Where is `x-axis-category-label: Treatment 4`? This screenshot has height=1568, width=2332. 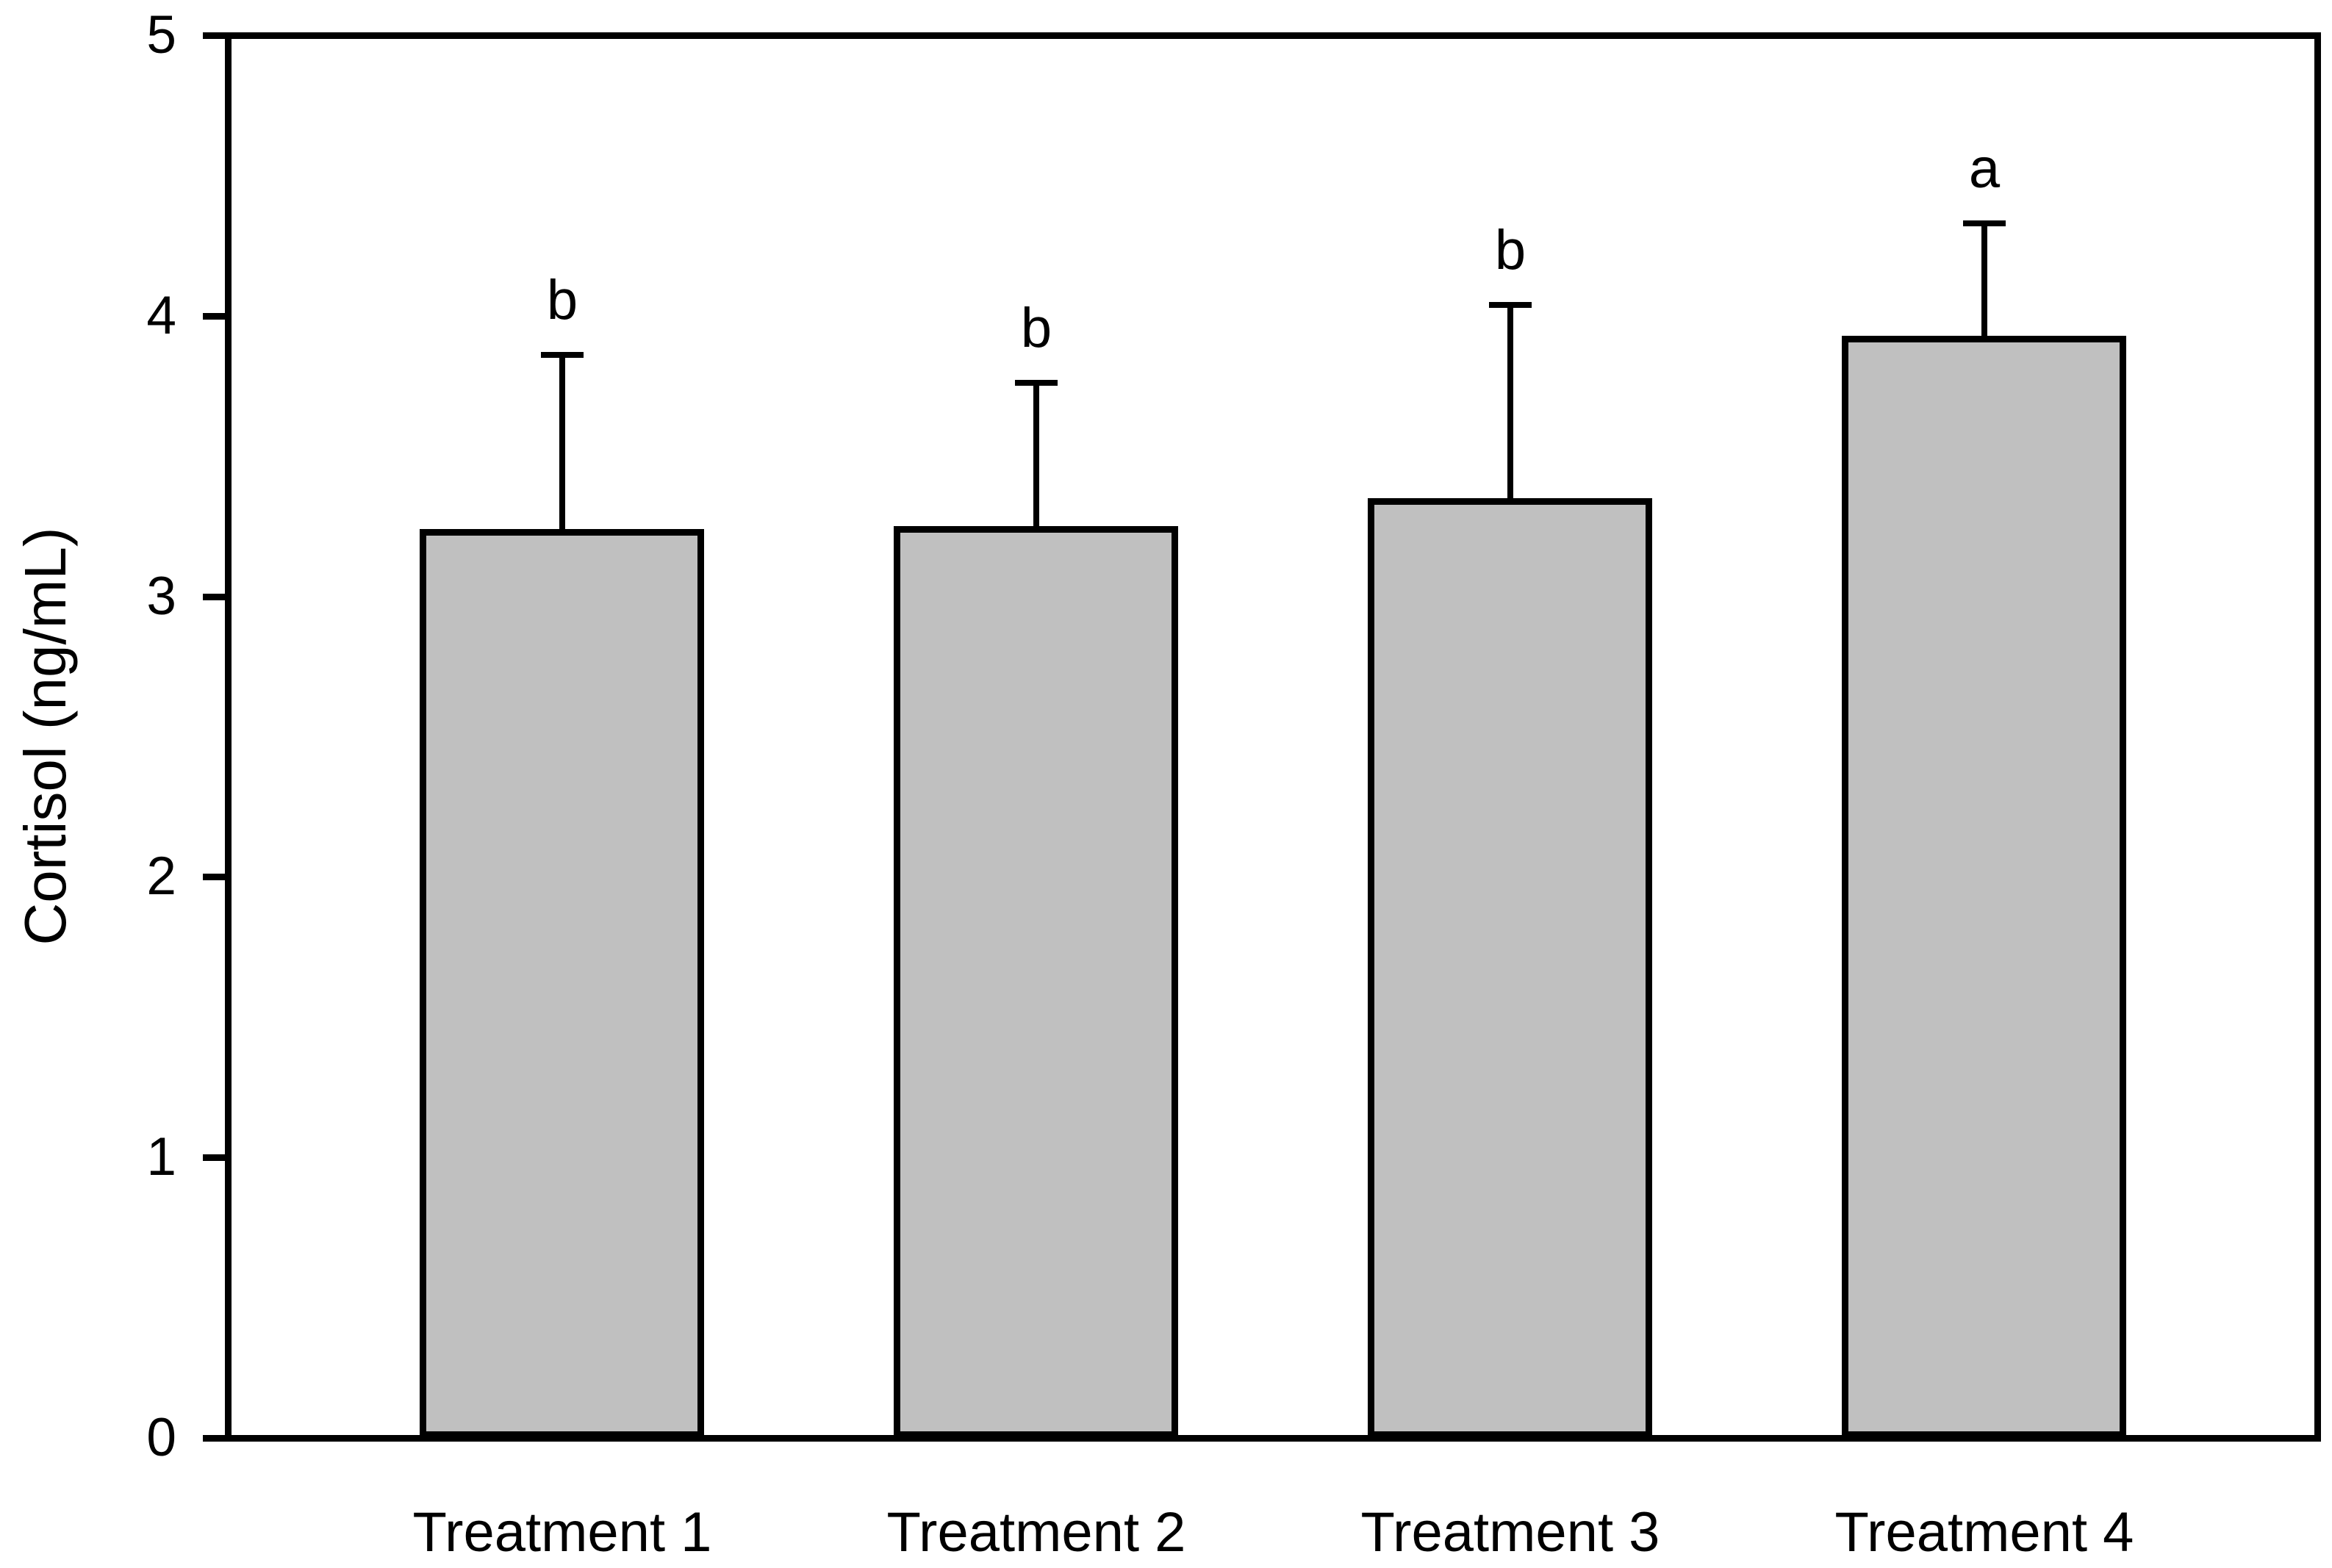 x-axis-category-label: Treatment 4 is located at coordinates (1984, 1533).